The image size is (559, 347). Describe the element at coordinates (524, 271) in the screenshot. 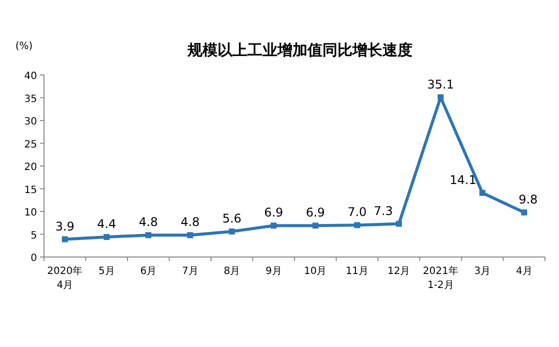

I see `x-tick-label: 4月` at that location.